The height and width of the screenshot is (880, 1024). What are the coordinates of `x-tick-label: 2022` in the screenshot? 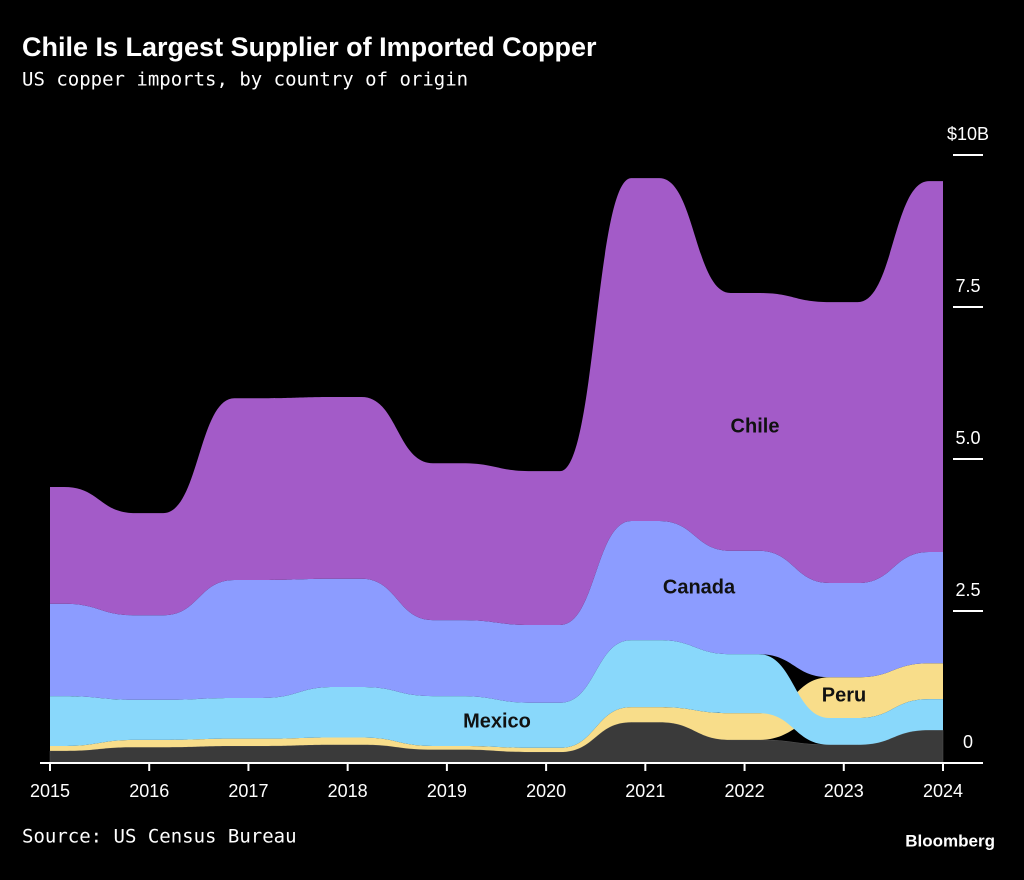 It's located at (745, 791).